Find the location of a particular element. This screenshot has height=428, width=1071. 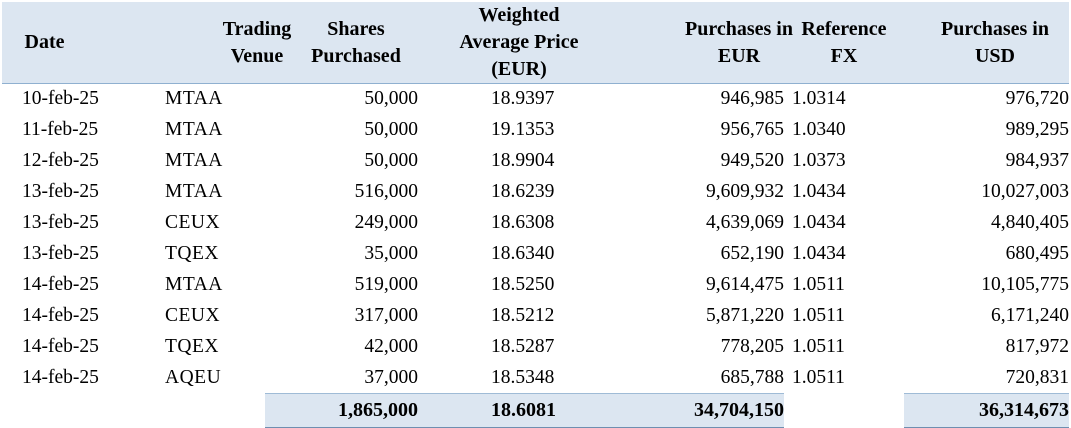

cell-usd: 6,171,240 is located at coordinates (1030, 315).